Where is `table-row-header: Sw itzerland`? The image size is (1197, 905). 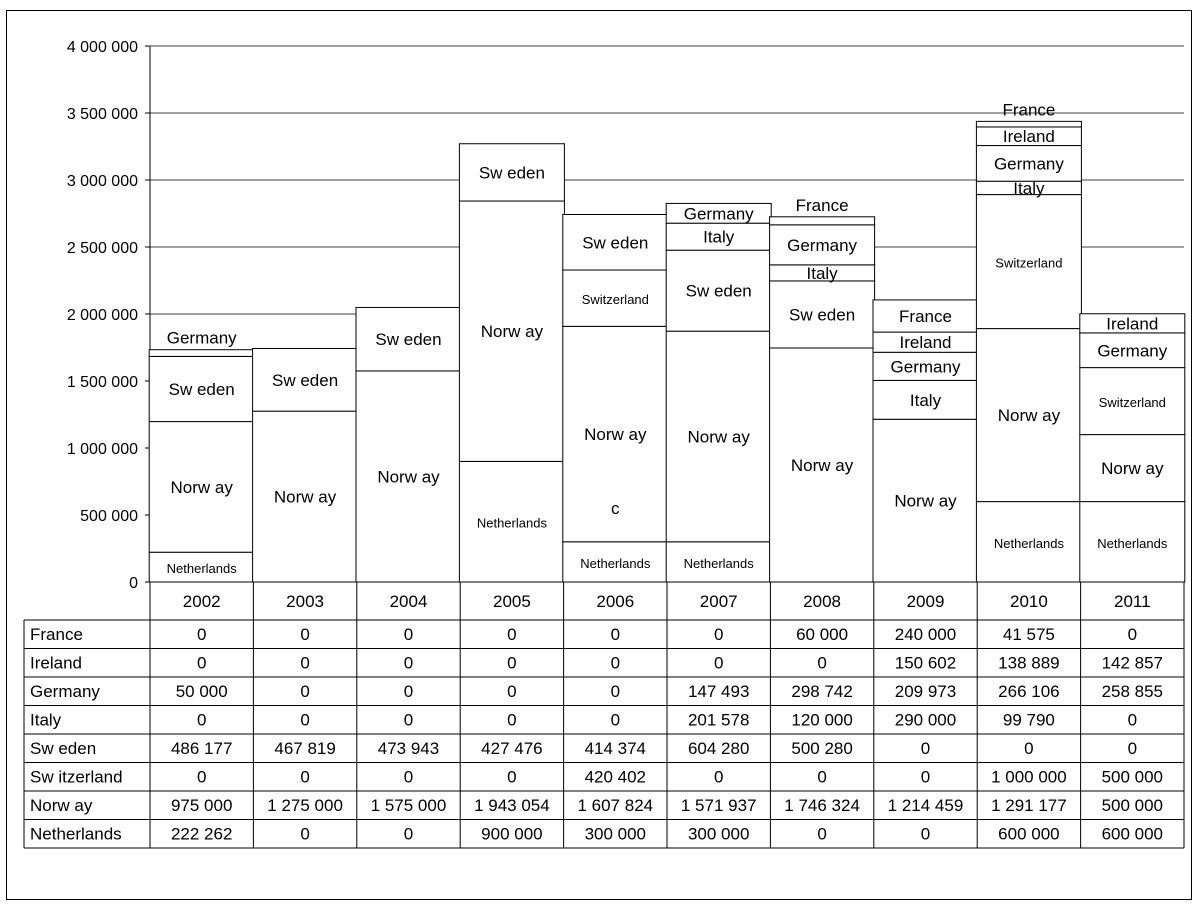 table-row-header: Sw itzerland is located at coordinates (76, 777).